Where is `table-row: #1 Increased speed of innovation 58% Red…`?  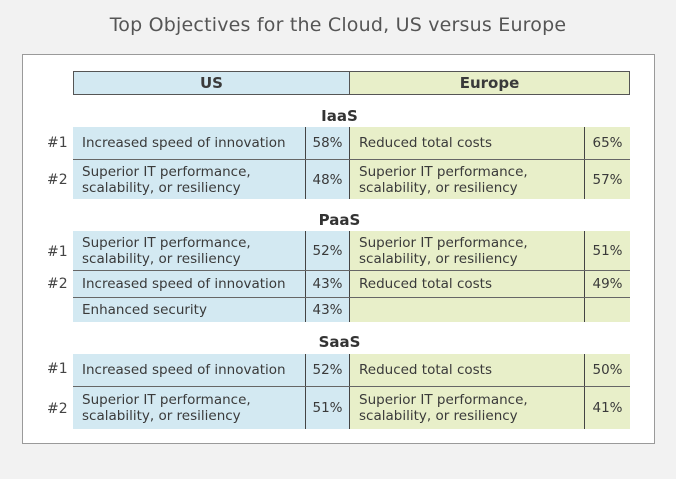 table-row: #1 Increased speed of innovation 58% Red… is located at coordinates (339, 143).